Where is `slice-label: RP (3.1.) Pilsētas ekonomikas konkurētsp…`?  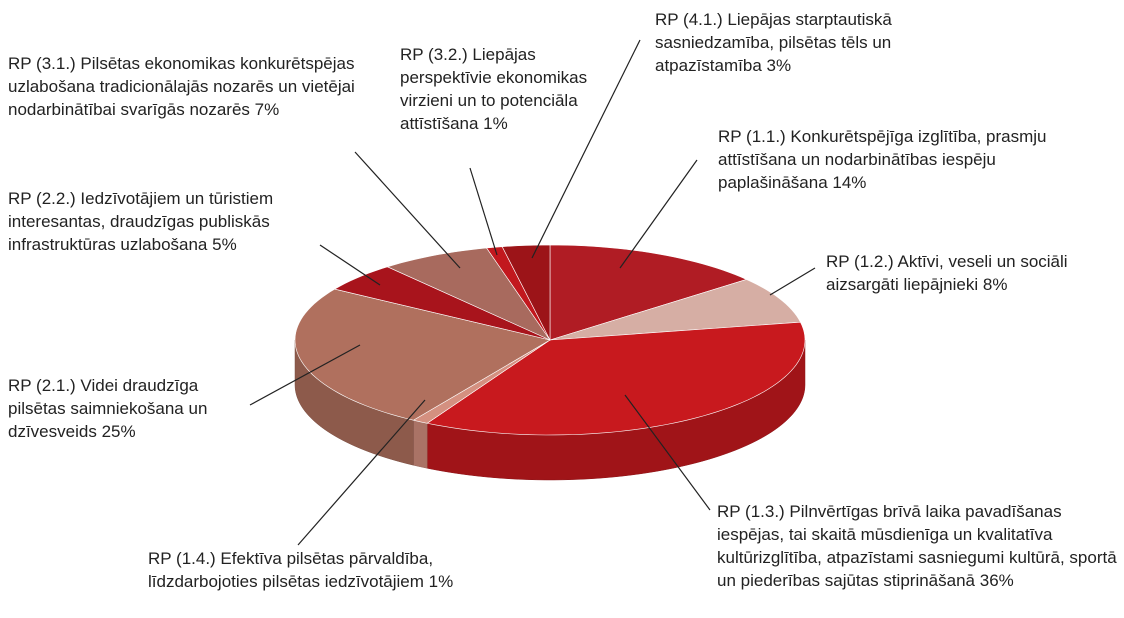 slice-label: RP (3.1.) Pilsētas ekonomikas konkurētsp… is located at coordinates (190, 86).